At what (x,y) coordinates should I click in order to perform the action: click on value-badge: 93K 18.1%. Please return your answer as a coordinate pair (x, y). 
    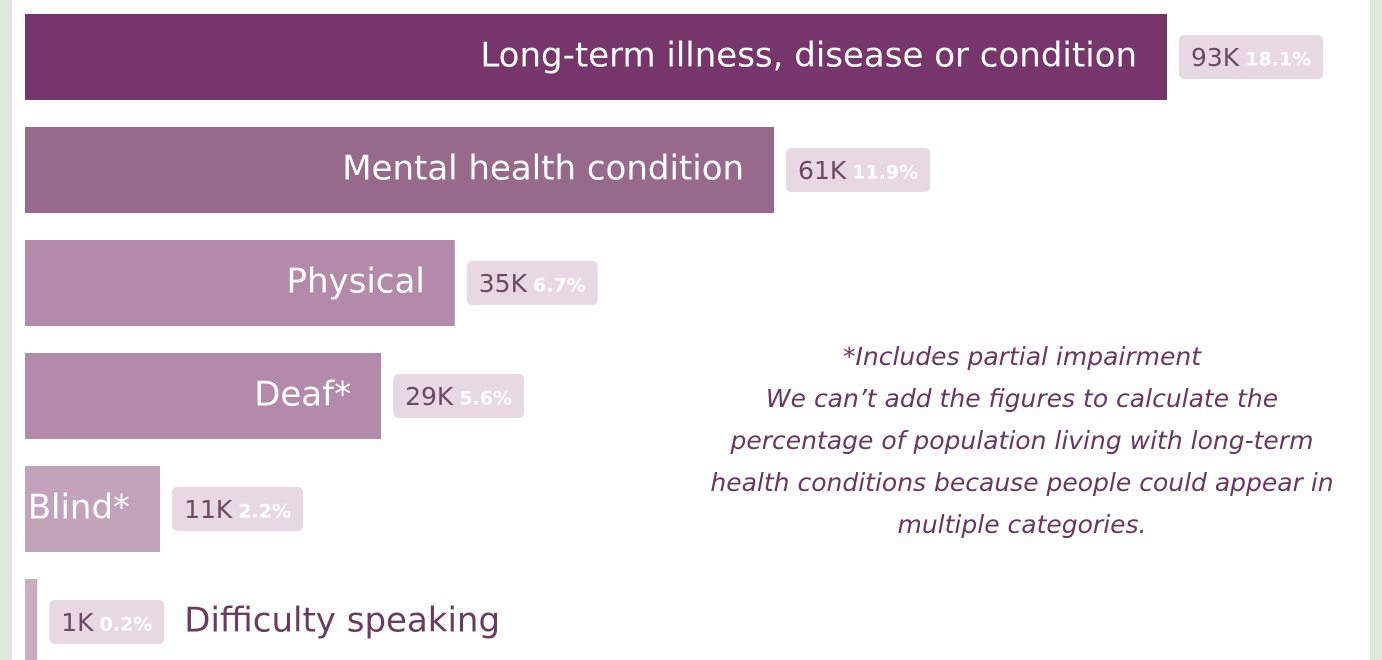
    Looking at the image, I should click on (1251, 57).